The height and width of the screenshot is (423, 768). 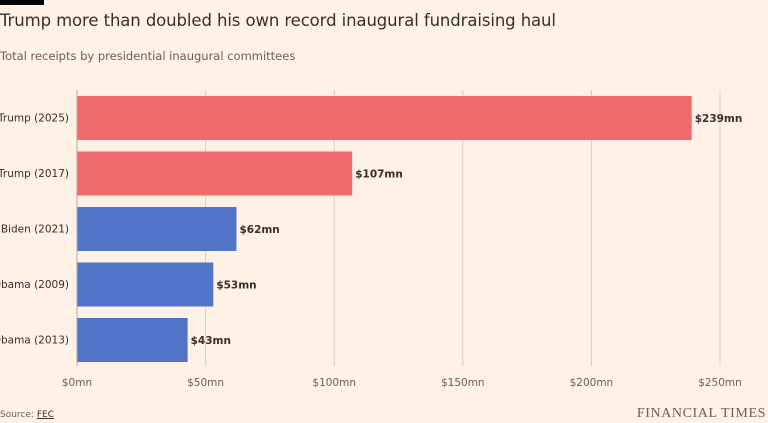 What do you see at coordinates (334, 383) in the screenshot?
I see `x-tick-label: $100mn` at bounding box center [334, 383].